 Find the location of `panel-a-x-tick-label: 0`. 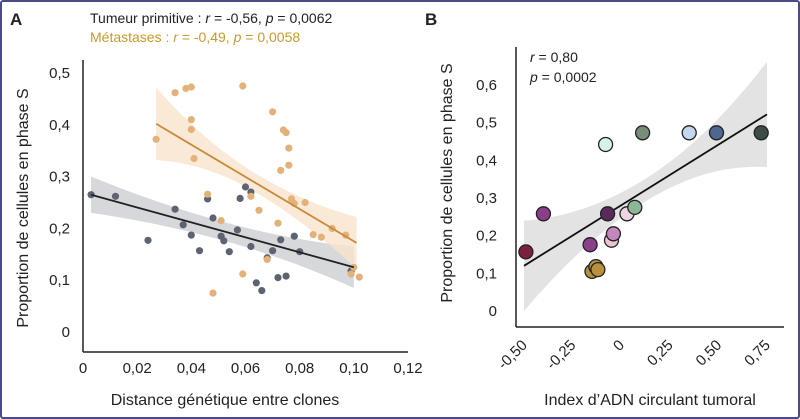

panel-a-x-tick-label: 0 is located at coordinates (83, 368).